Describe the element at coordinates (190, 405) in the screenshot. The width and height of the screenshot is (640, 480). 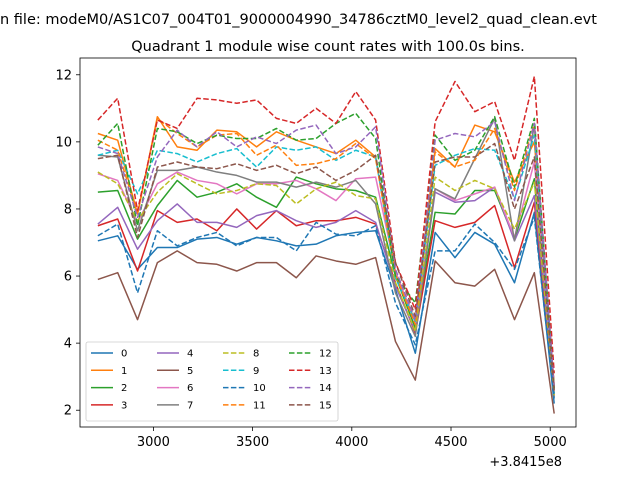
I see `legend-label-7: 7` at that location.